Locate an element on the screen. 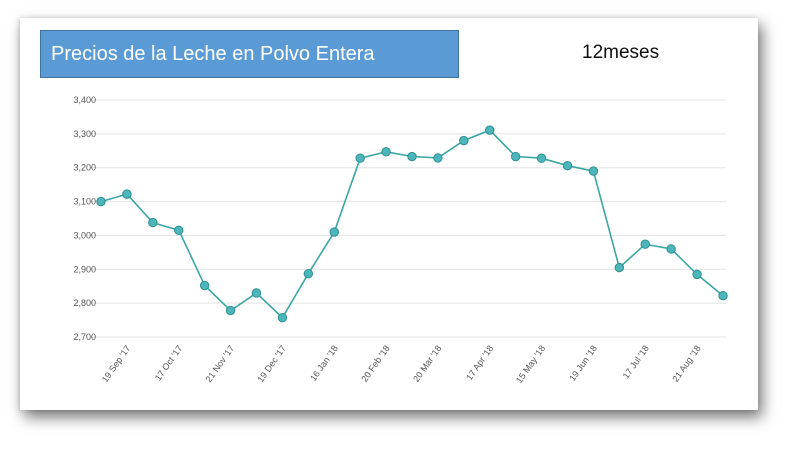  x-tick-label: 21 Aug '18 is located at coordinates (686, 363).